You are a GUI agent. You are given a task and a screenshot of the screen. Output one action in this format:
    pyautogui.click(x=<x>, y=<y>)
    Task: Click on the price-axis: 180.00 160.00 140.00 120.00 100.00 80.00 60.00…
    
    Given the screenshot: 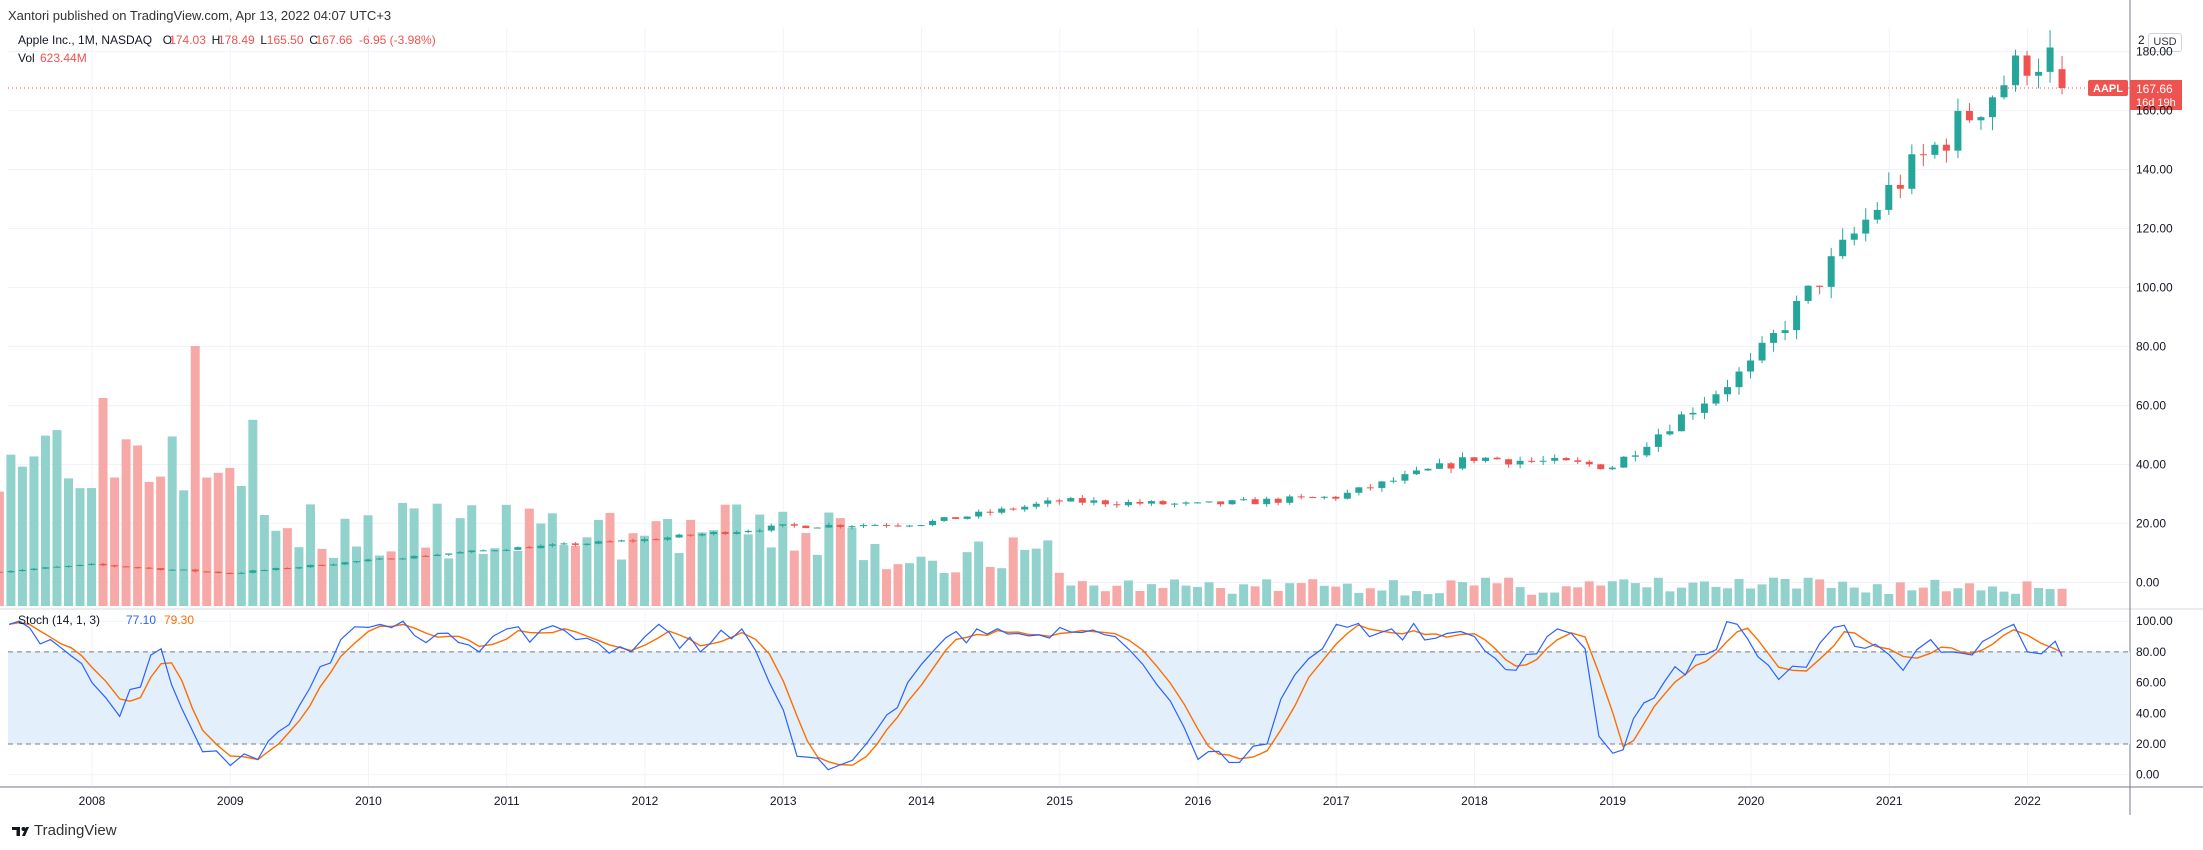 What is the action you would take?
    pyautogui.click(x=2154, y=311)
    